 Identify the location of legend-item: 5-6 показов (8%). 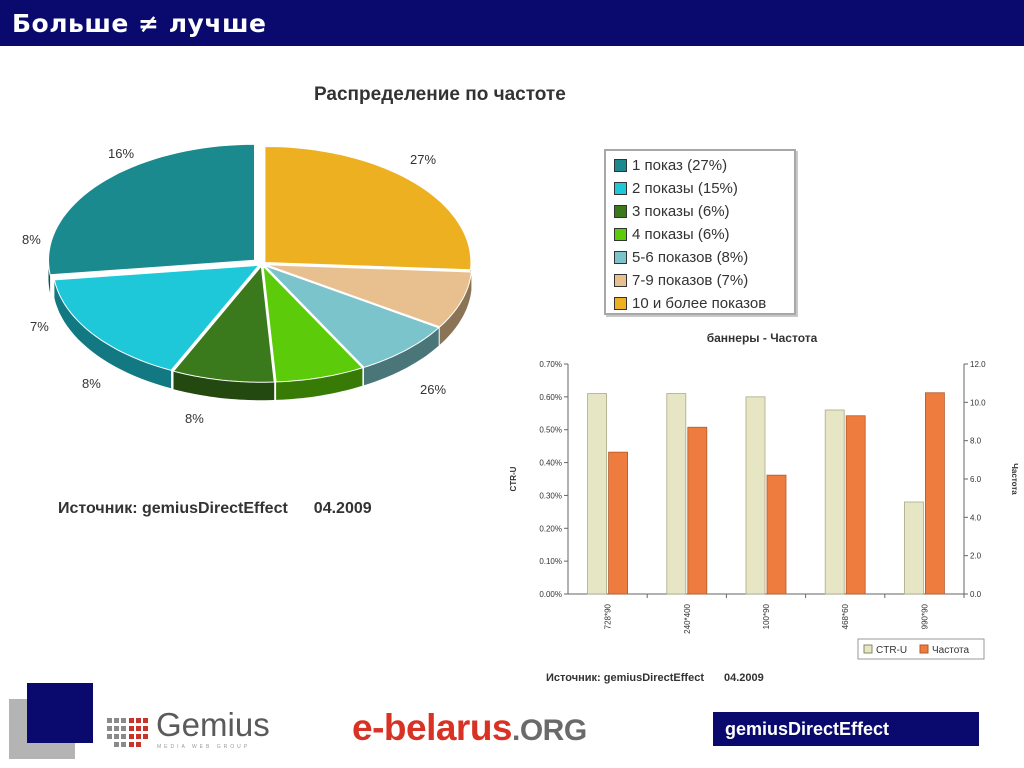
(704, 257).